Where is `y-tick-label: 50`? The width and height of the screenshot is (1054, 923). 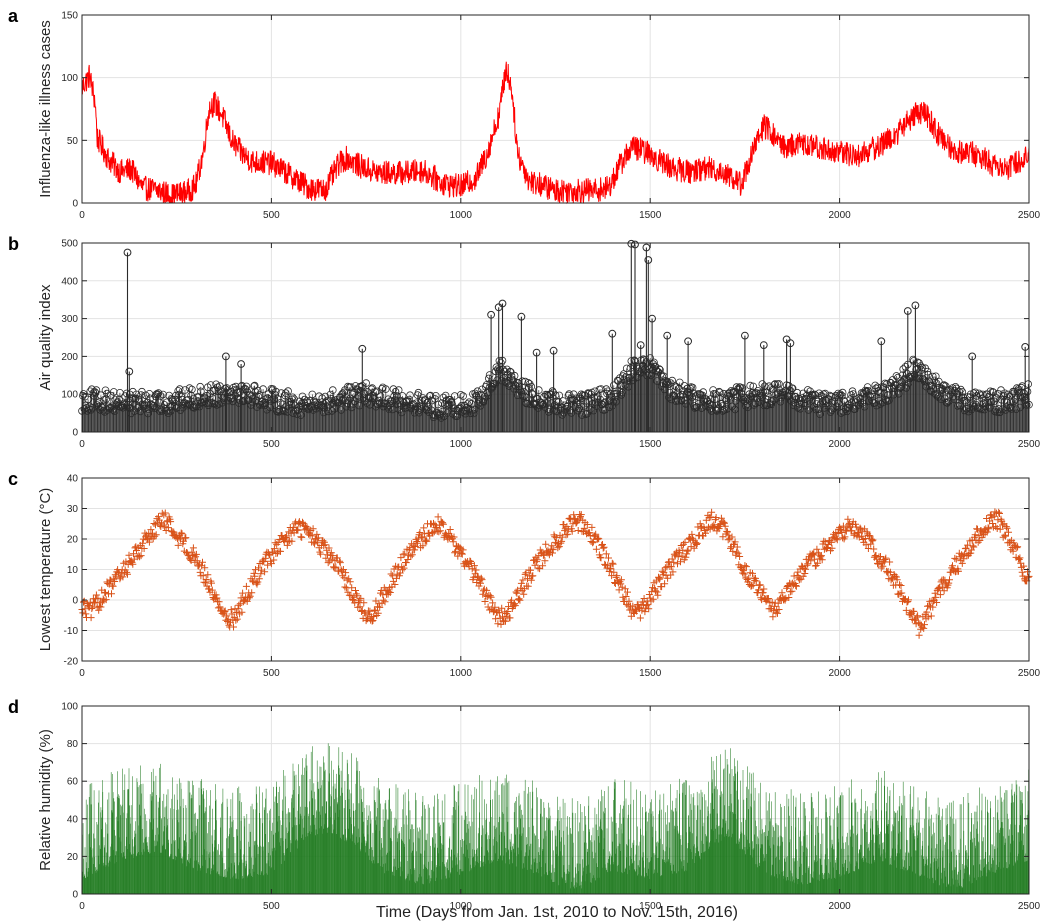 y-tick-label: 50 is located at coordinates (73, 141).